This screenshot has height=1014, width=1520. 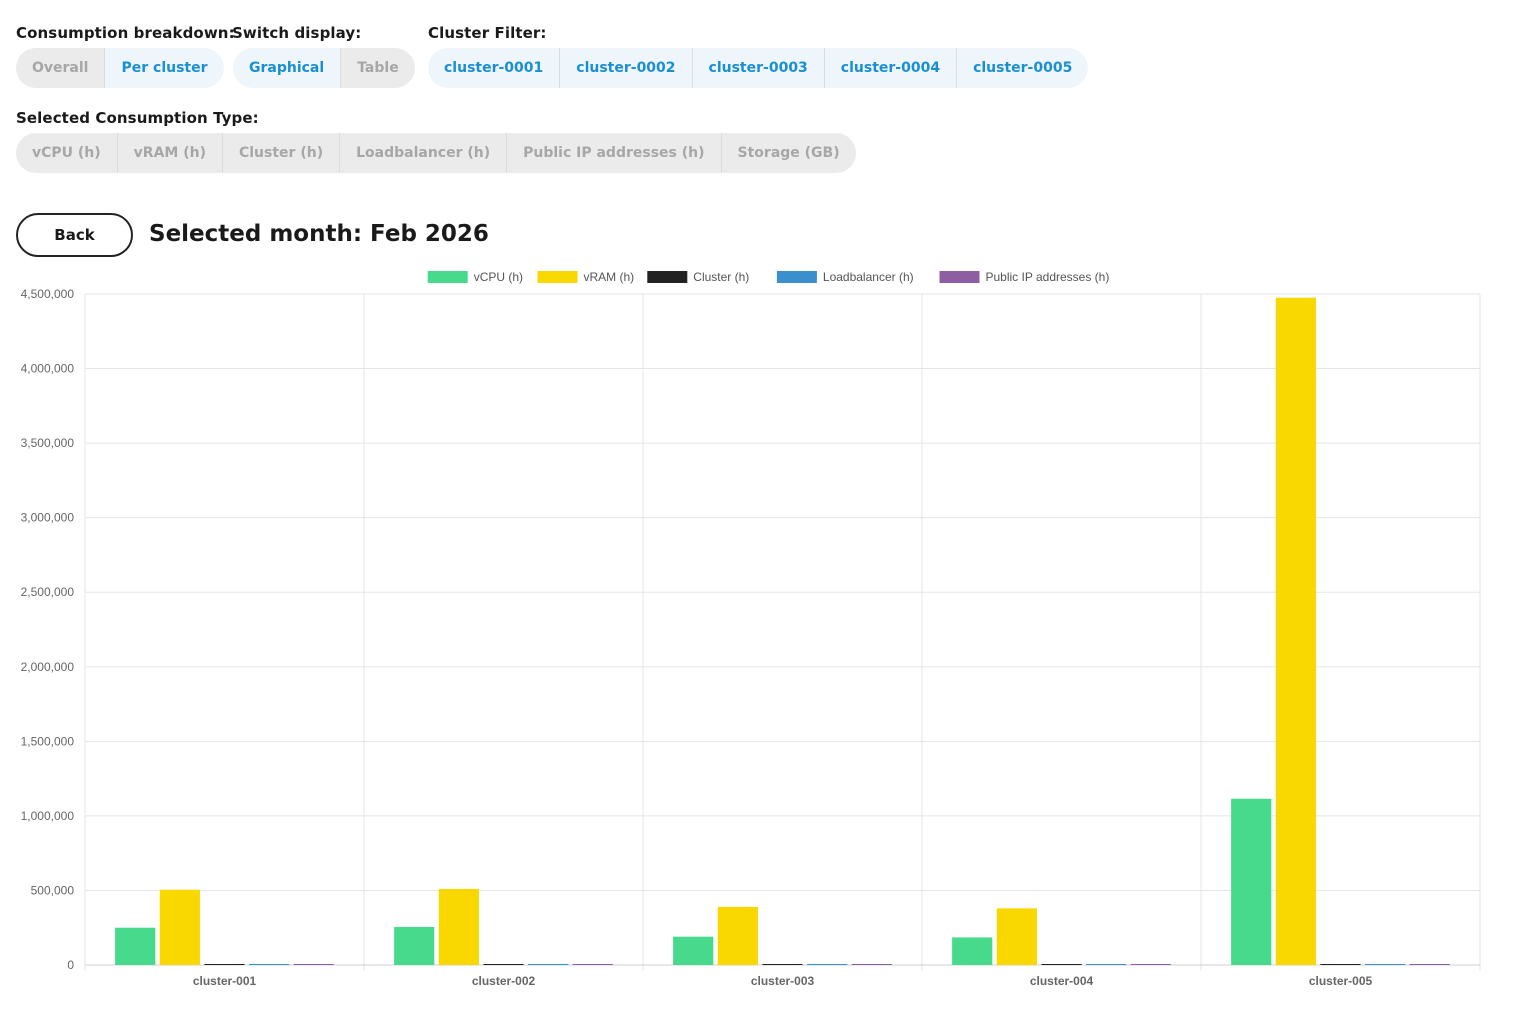 What do you see at coordinates (319, 234) in the screenshot?
I see `selected-month-title: Selected month: Feb 2026` at bounding box center [319, 234].